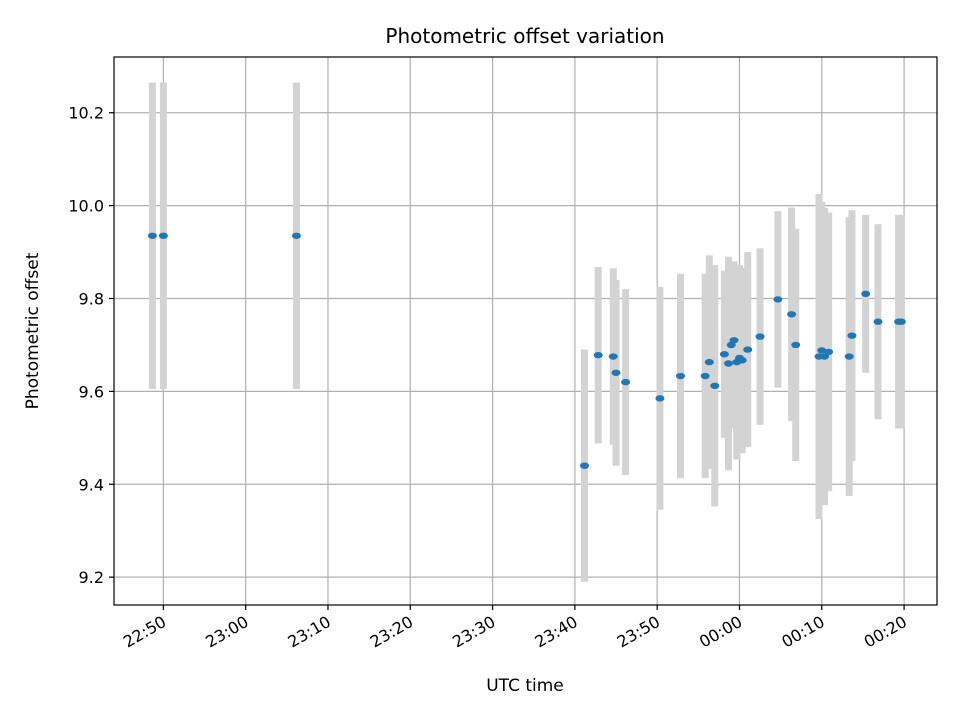 The width and height of the screenshot is (960, 720). Describe the element at coordinates (86, 206) in the screenshot. I see `y-tick-label: 10.0` at that location.